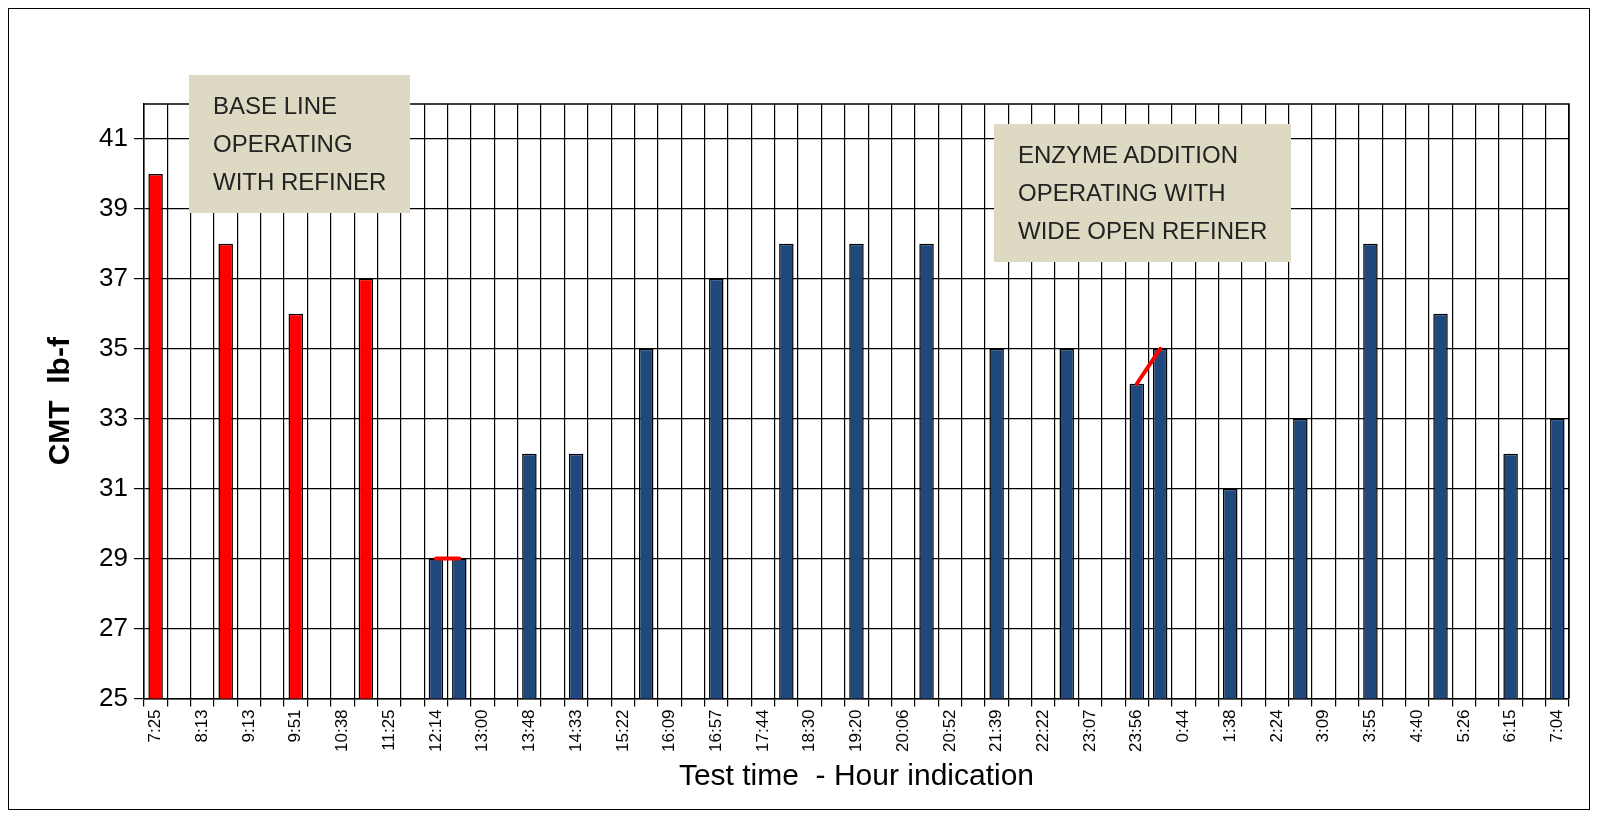 This screenshot has width=1610, height=836. I want to click on x-tick-label: 9:13, so click(248, 726).